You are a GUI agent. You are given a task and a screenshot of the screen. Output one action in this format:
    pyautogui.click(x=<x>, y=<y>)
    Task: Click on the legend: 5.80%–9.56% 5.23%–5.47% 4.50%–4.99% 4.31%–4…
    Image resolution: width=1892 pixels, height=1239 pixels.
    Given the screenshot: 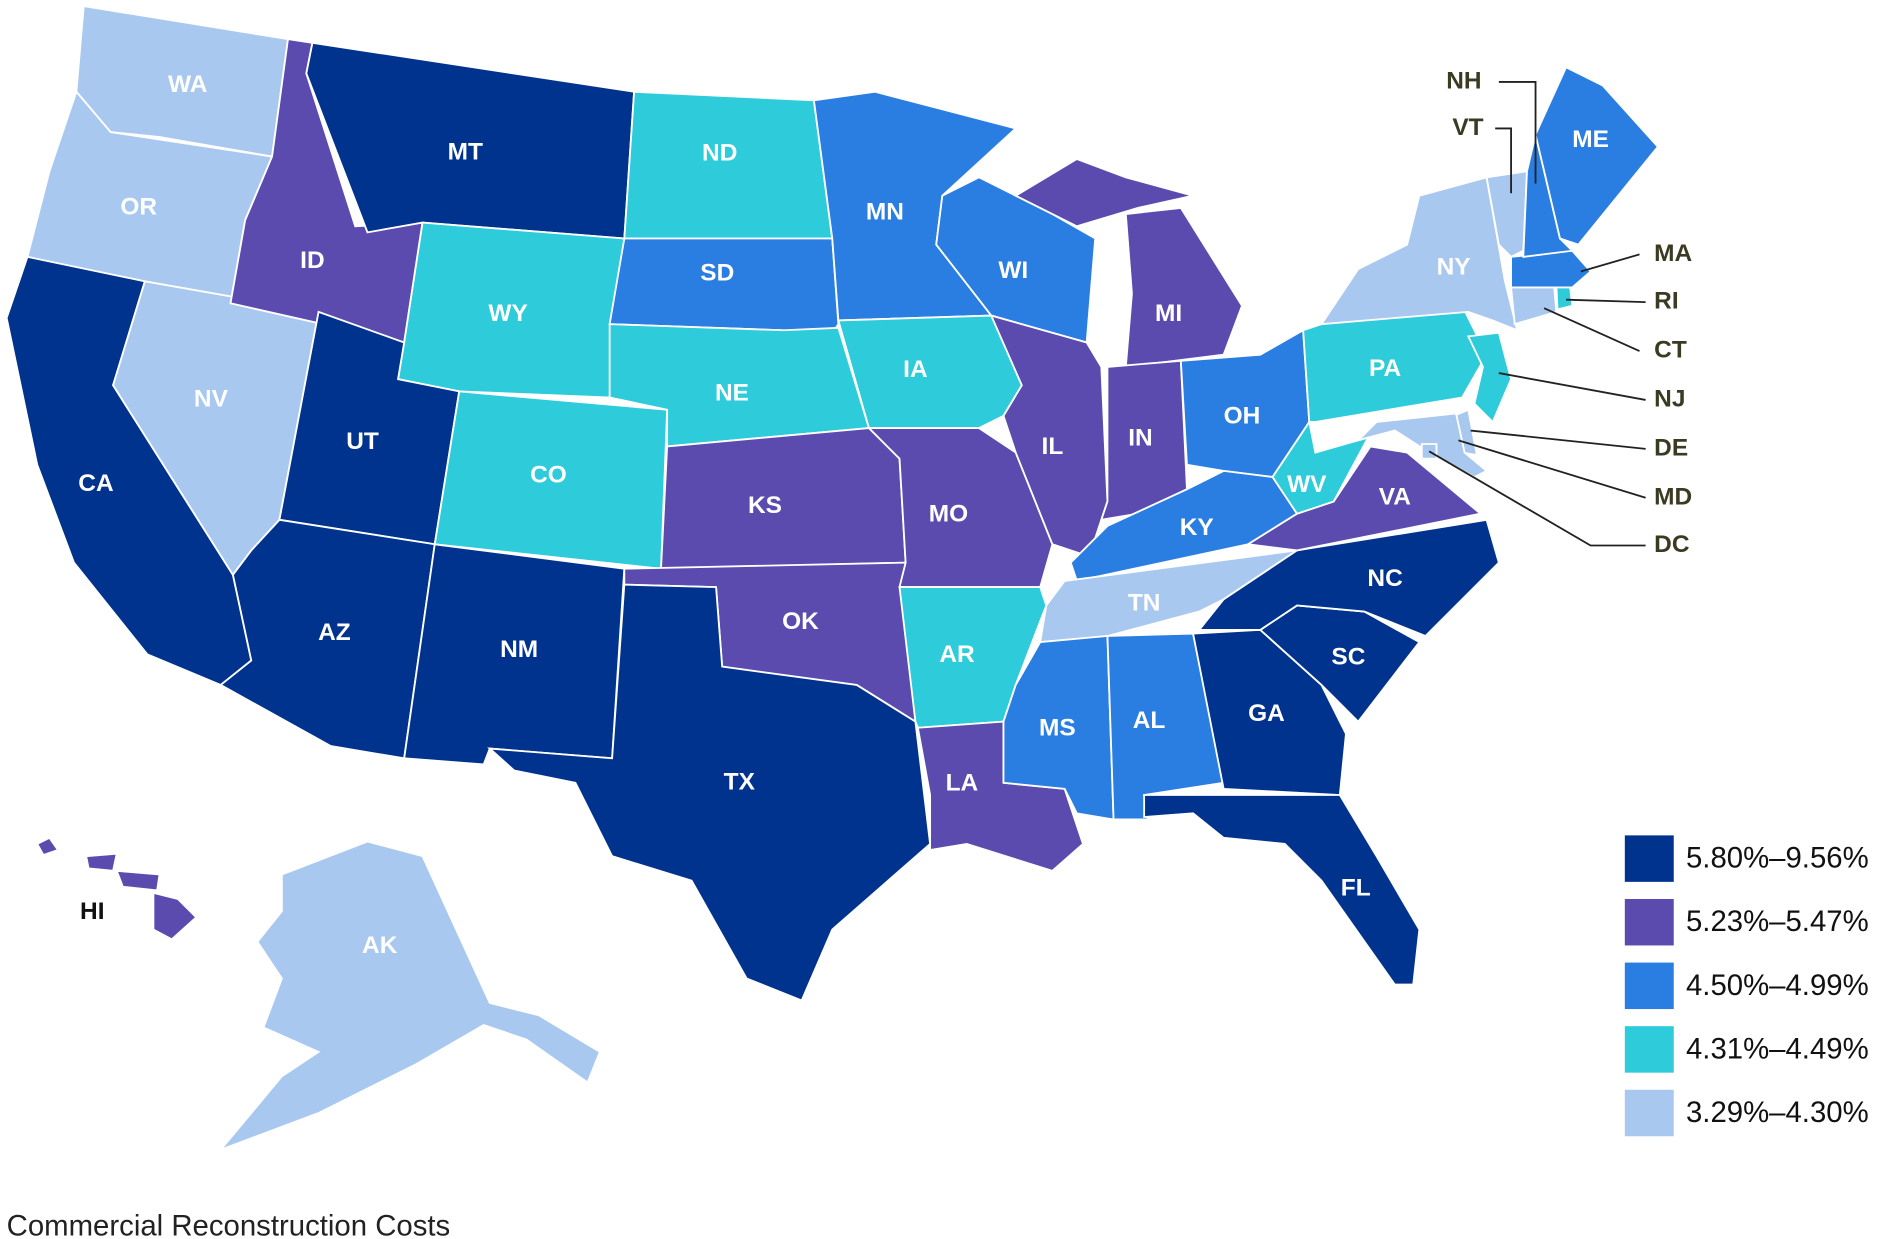 What is the action you would take?
    pyautogui.click(x=1746, y=986)
    